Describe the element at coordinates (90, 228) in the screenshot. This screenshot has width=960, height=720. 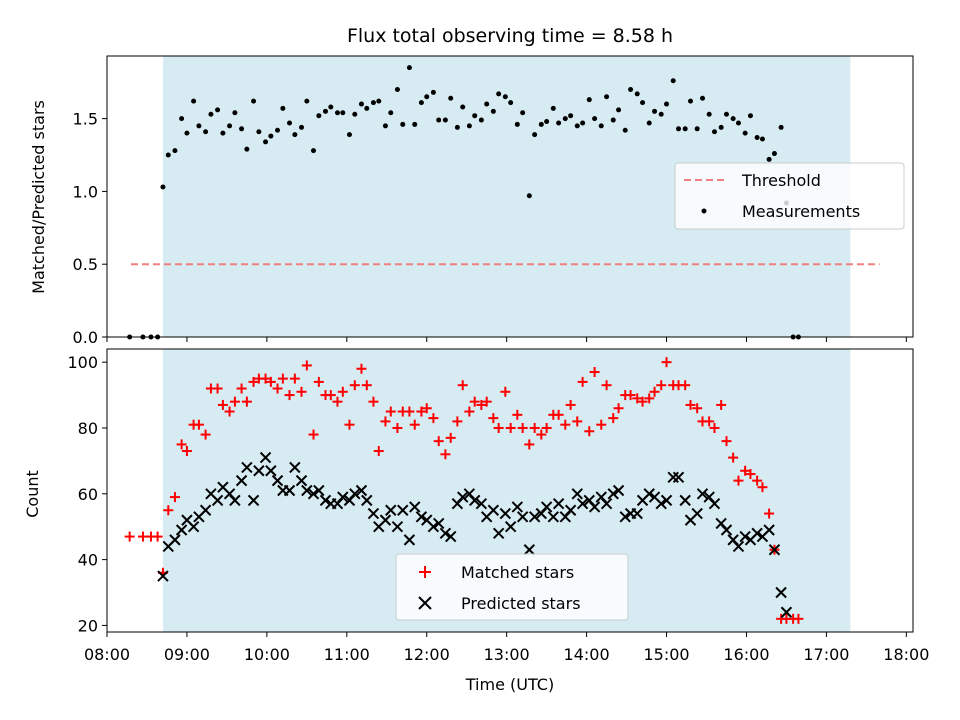
I see `top-y-ticks: 0.0 0.5 1.0 1.5` at that location.